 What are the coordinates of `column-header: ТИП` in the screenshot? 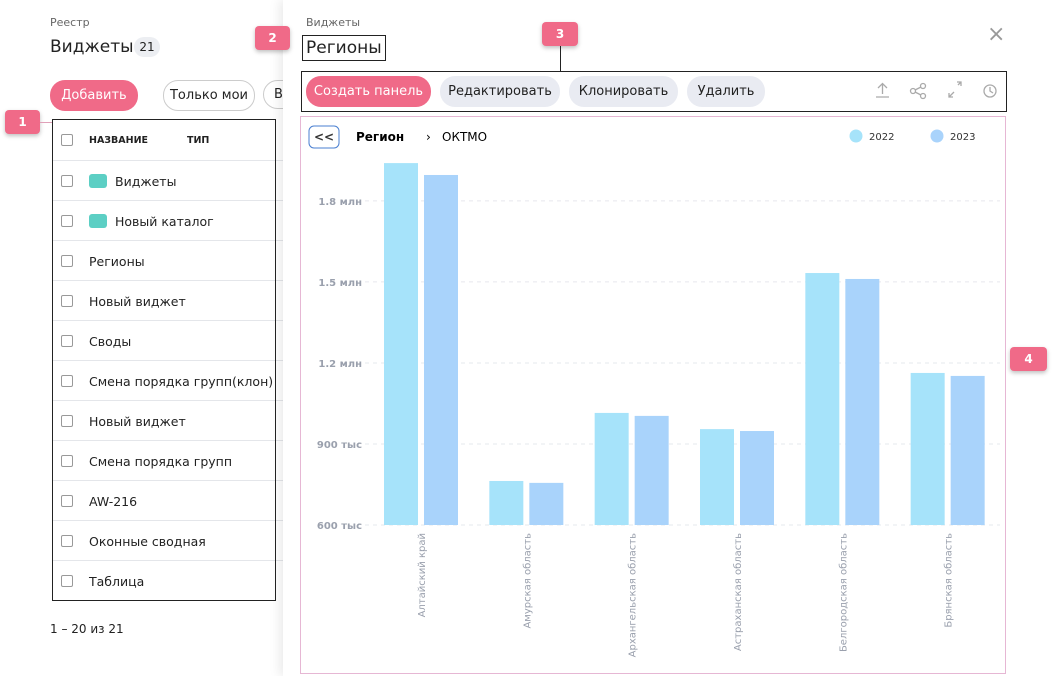 It's located at (198, 140).